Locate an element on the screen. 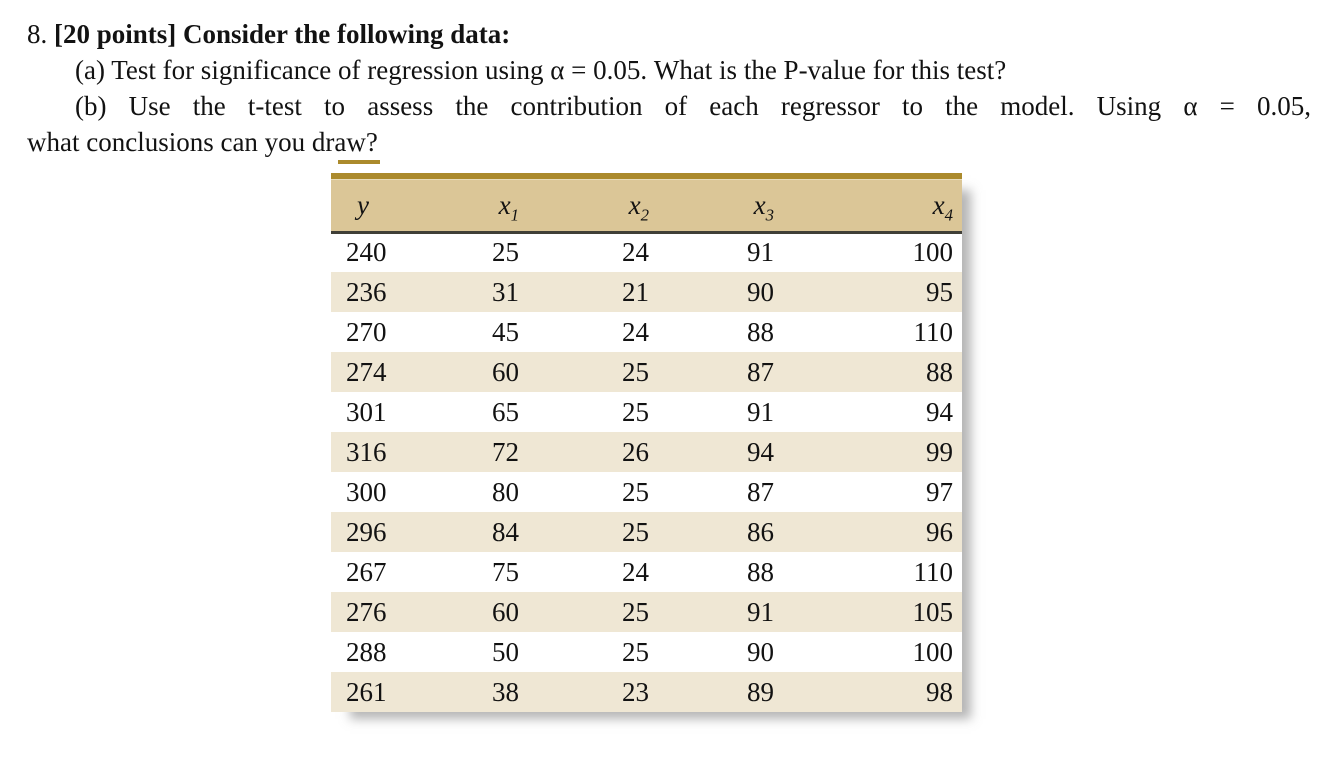  table-row: 270 45 24 88 110 is located at coordinates (646, 332).